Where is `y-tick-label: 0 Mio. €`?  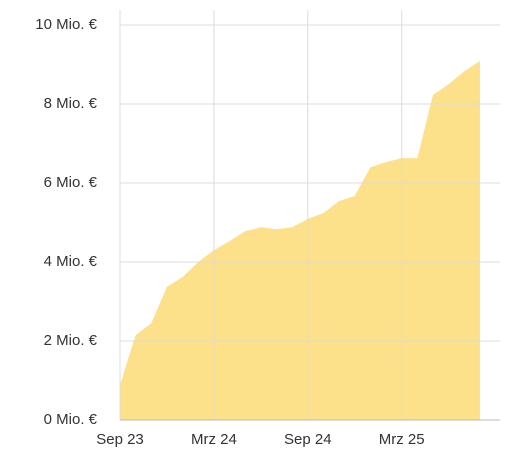
y-tick-label: 0 Mio. € is located at coordinates (71, 419).